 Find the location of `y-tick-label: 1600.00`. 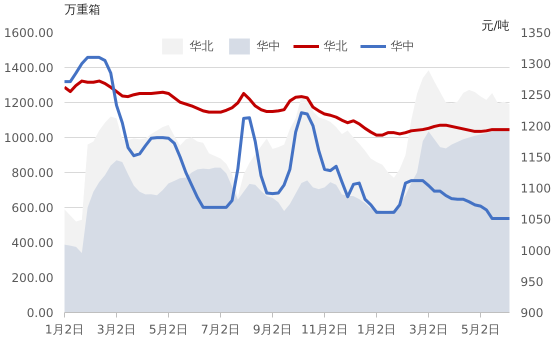

y-tick-label: 1600.00 is located at coordinates (29, 33).